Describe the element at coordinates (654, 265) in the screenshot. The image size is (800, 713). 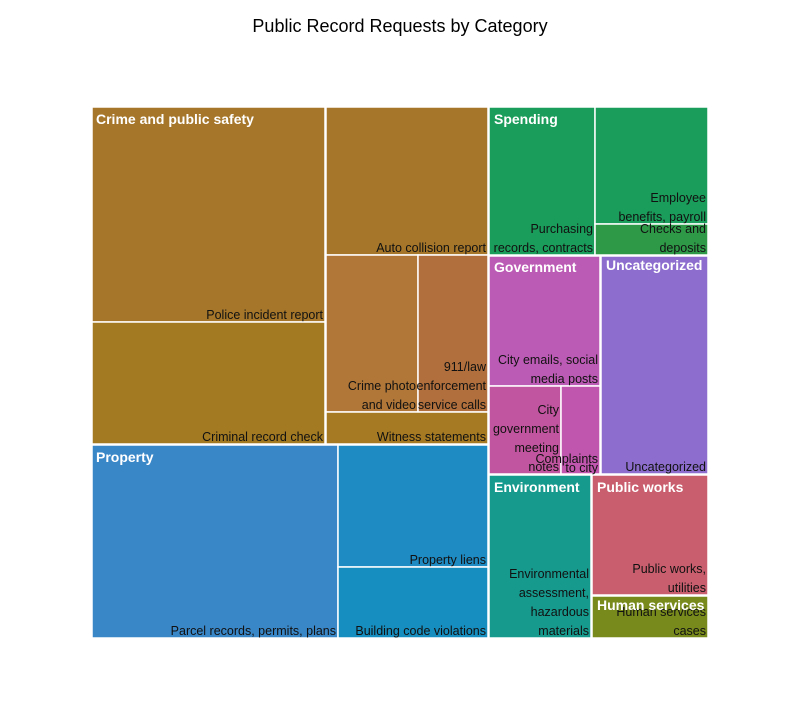
I see `treemap-group-label-uncategorized: Uncategorized` at that location.